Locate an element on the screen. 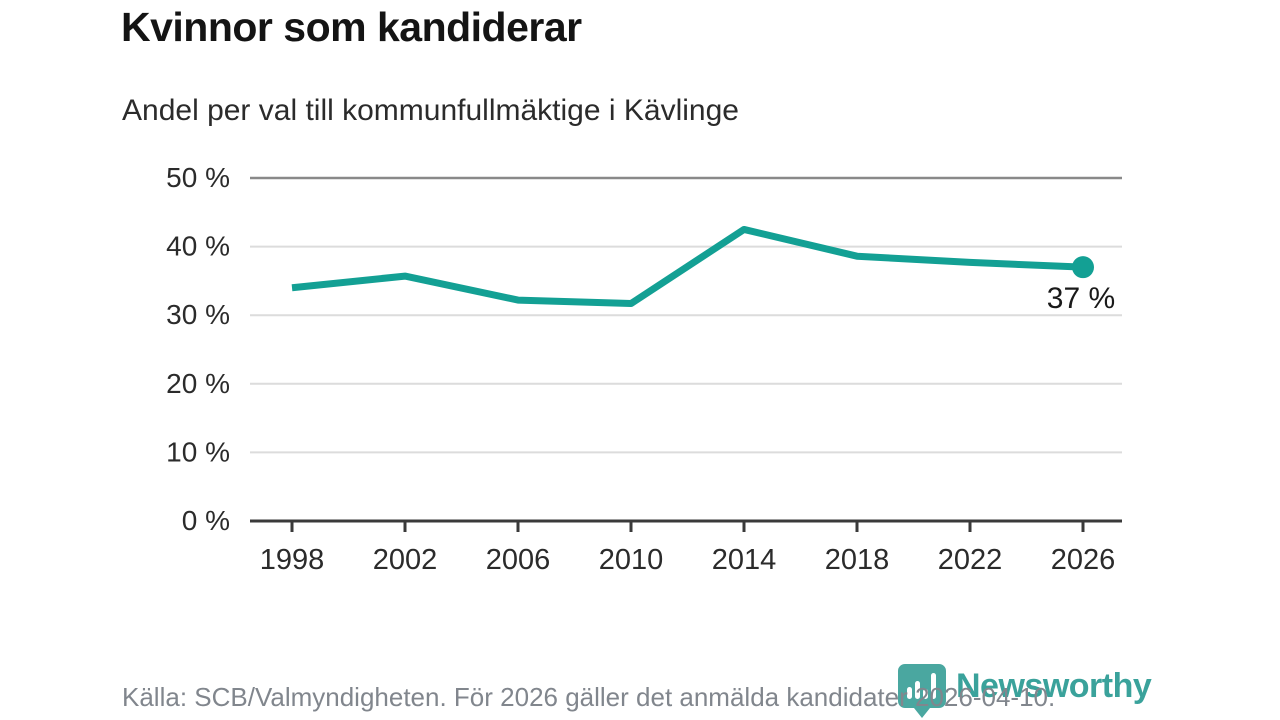  y-tick-label: 50 % is located at coordinates (198, 177).